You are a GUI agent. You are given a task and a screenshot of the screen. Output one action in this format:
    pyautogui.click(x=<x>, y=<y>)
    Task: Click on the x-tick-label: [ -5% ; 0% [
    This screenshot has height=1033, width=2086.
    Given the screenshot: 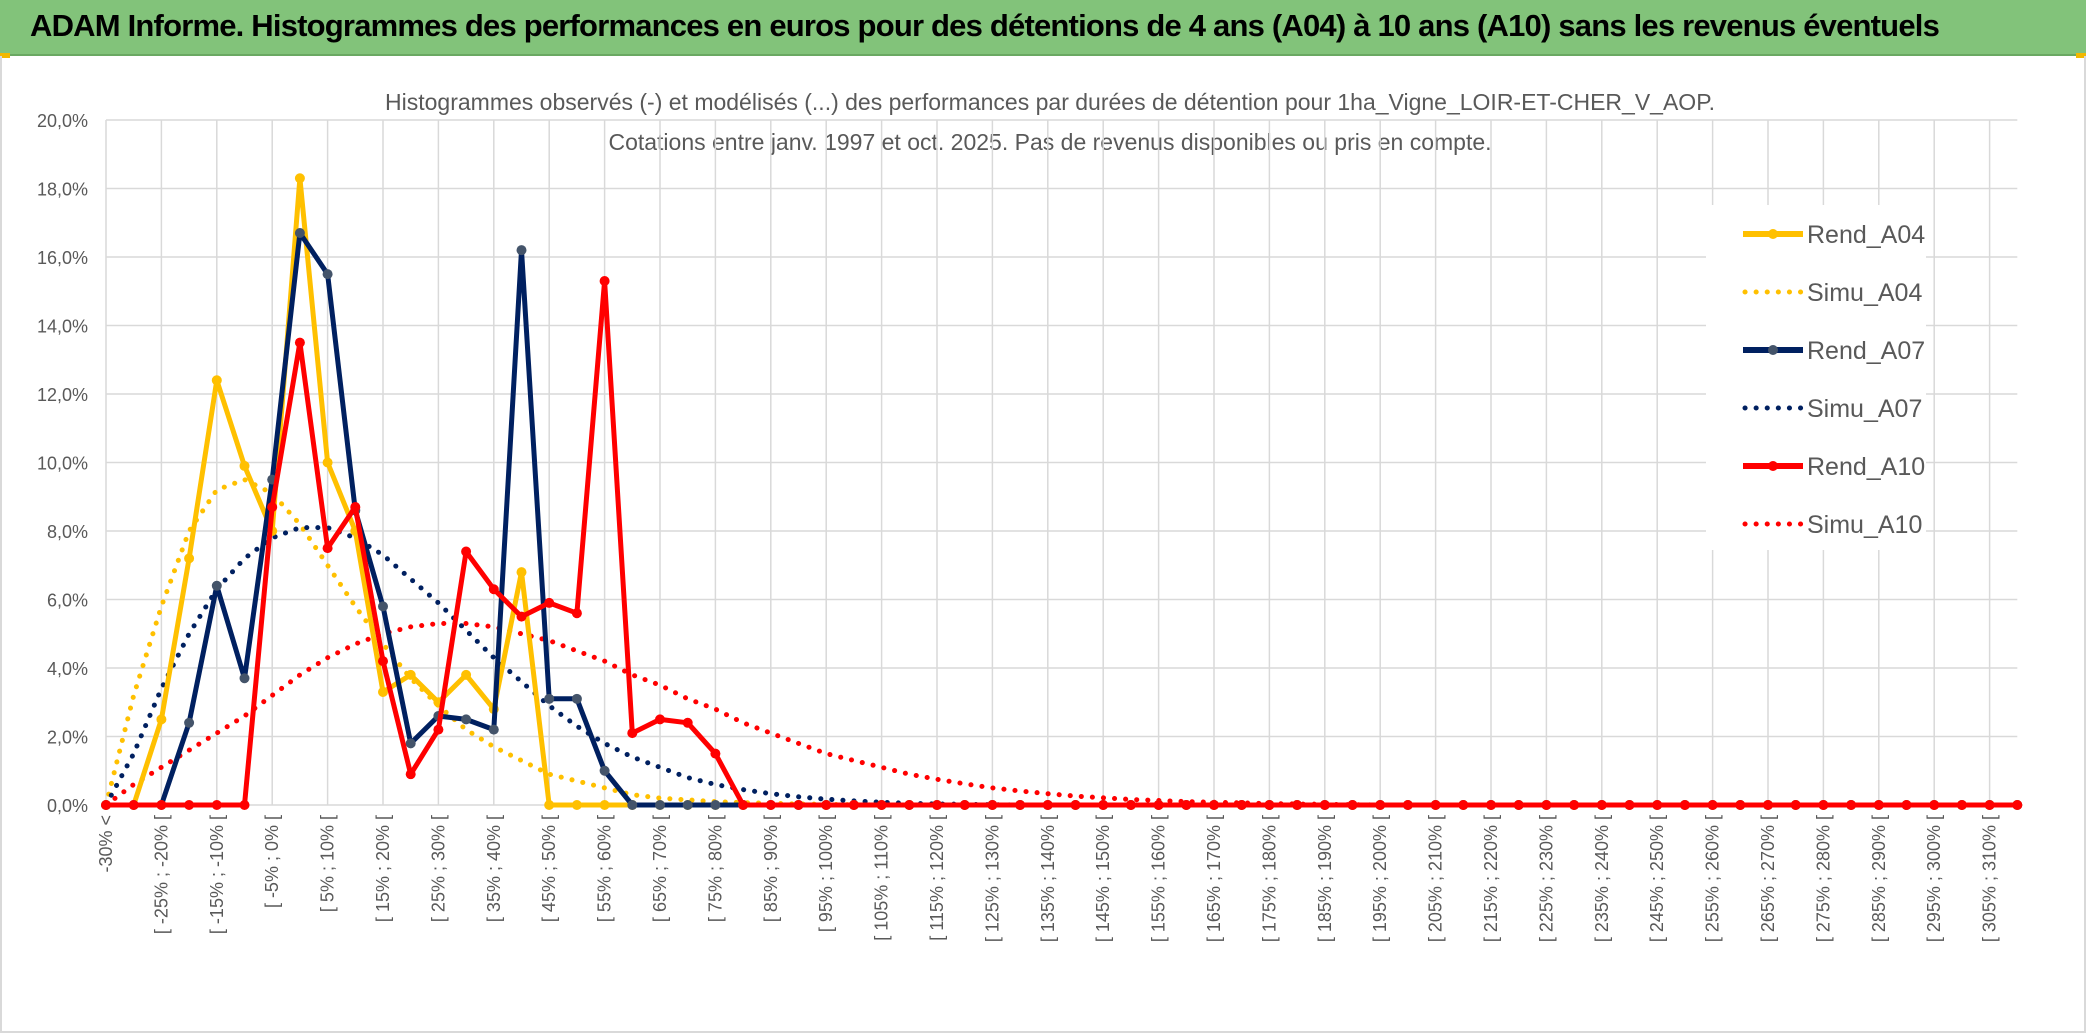 What is the action you would take?
    pyautogui.click(x=272, y=861)
    